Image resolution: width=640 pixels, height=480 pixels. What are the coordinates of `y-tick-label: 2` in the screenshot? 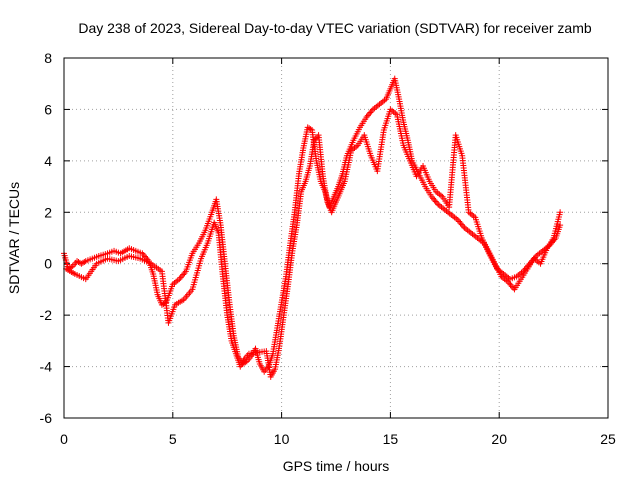 It's located at (48, 212).